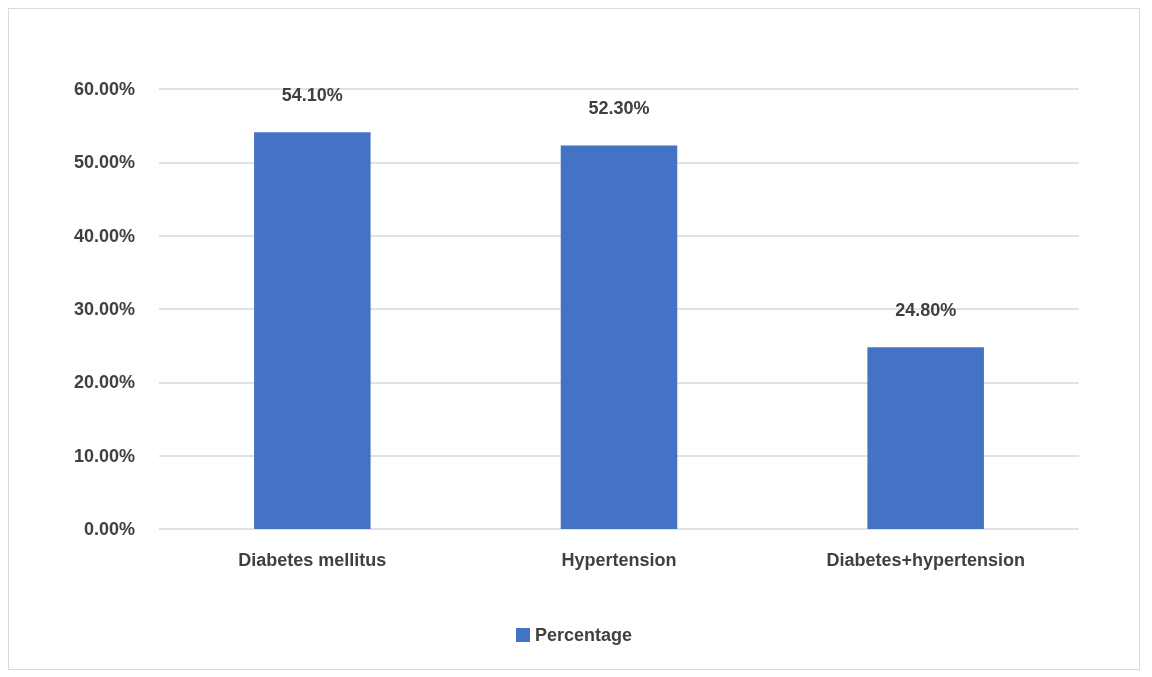  What do you see at coordinates (104, 382) in the screenshot?
I see `y-tick-label: 20.00%` at bounding box center [104, 382].